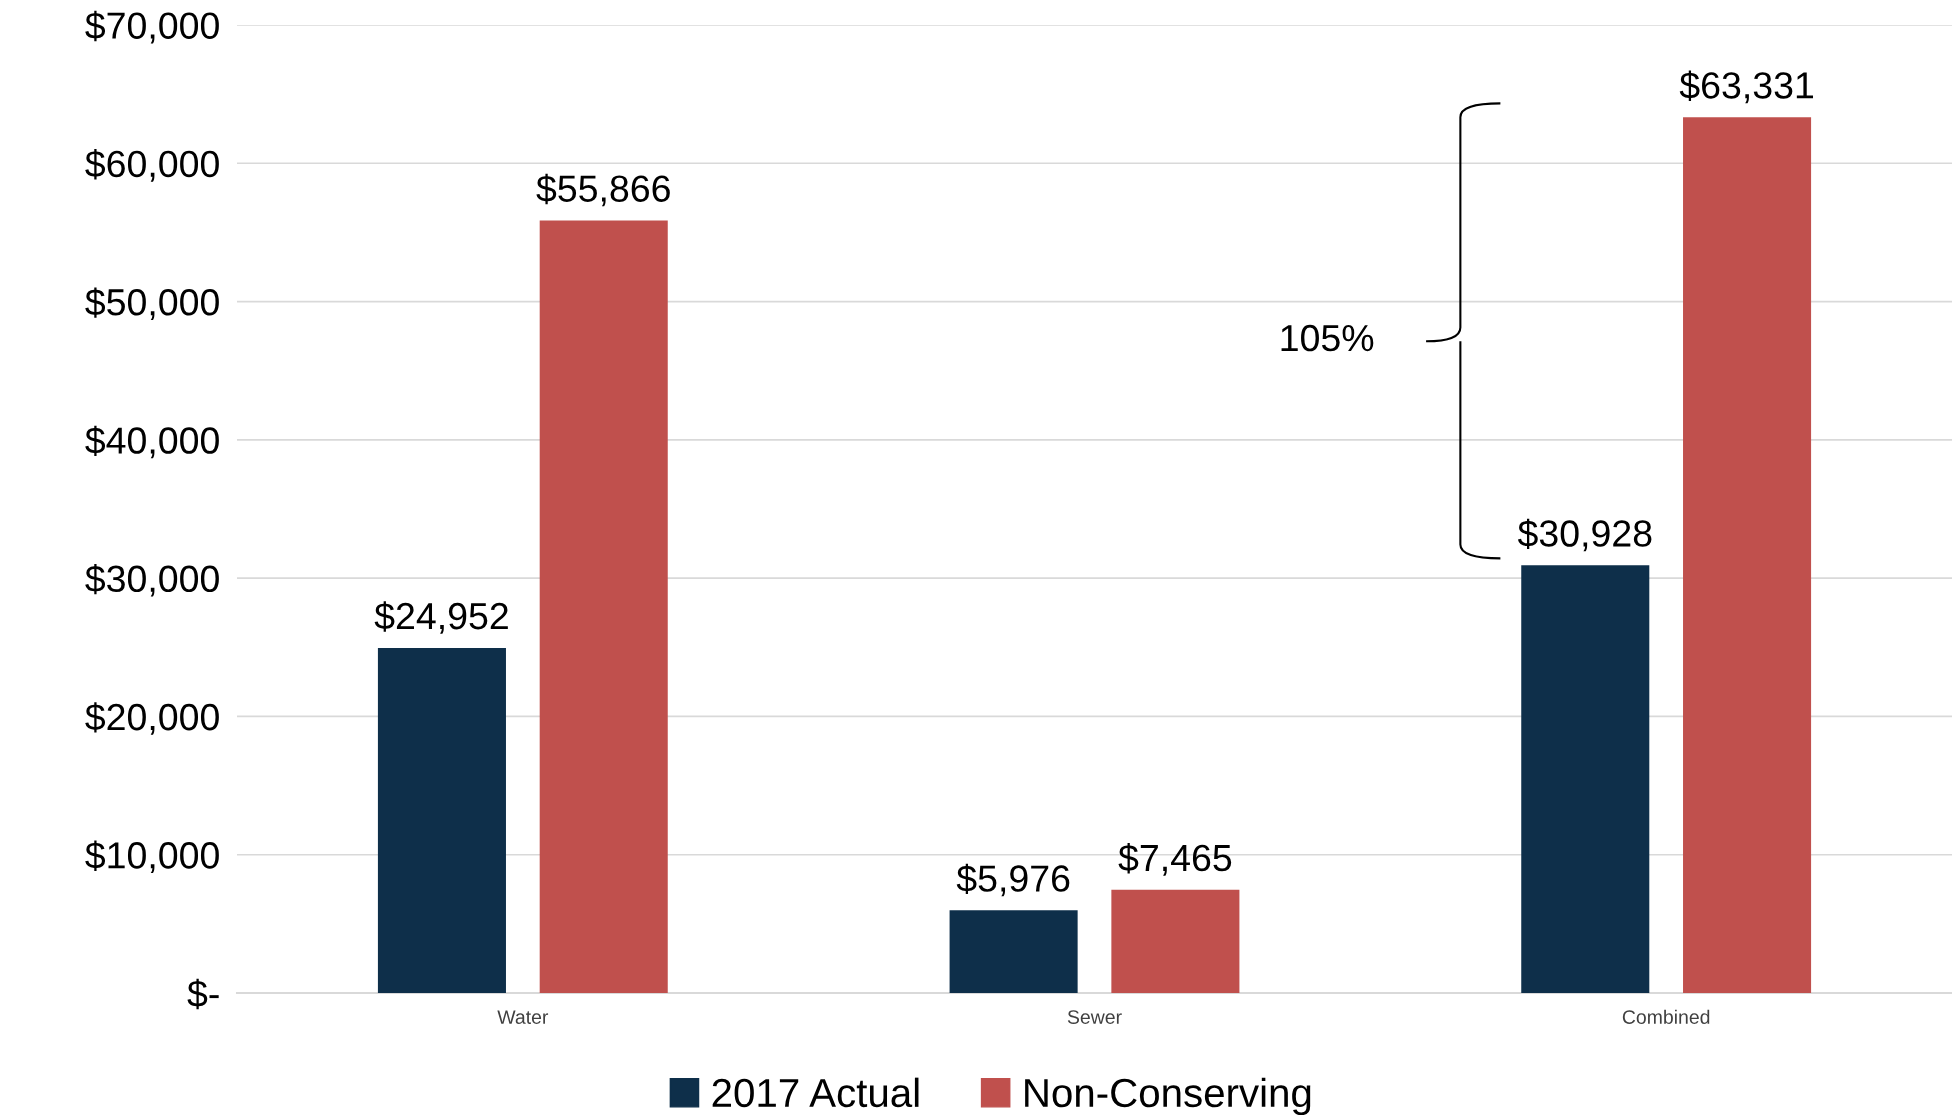 Image resolution: width=1952 pixels, height=1115 pixels. Describe the element at coordinates (441, 617) in the screenshot. I see `data-label: $24,952` at that location.